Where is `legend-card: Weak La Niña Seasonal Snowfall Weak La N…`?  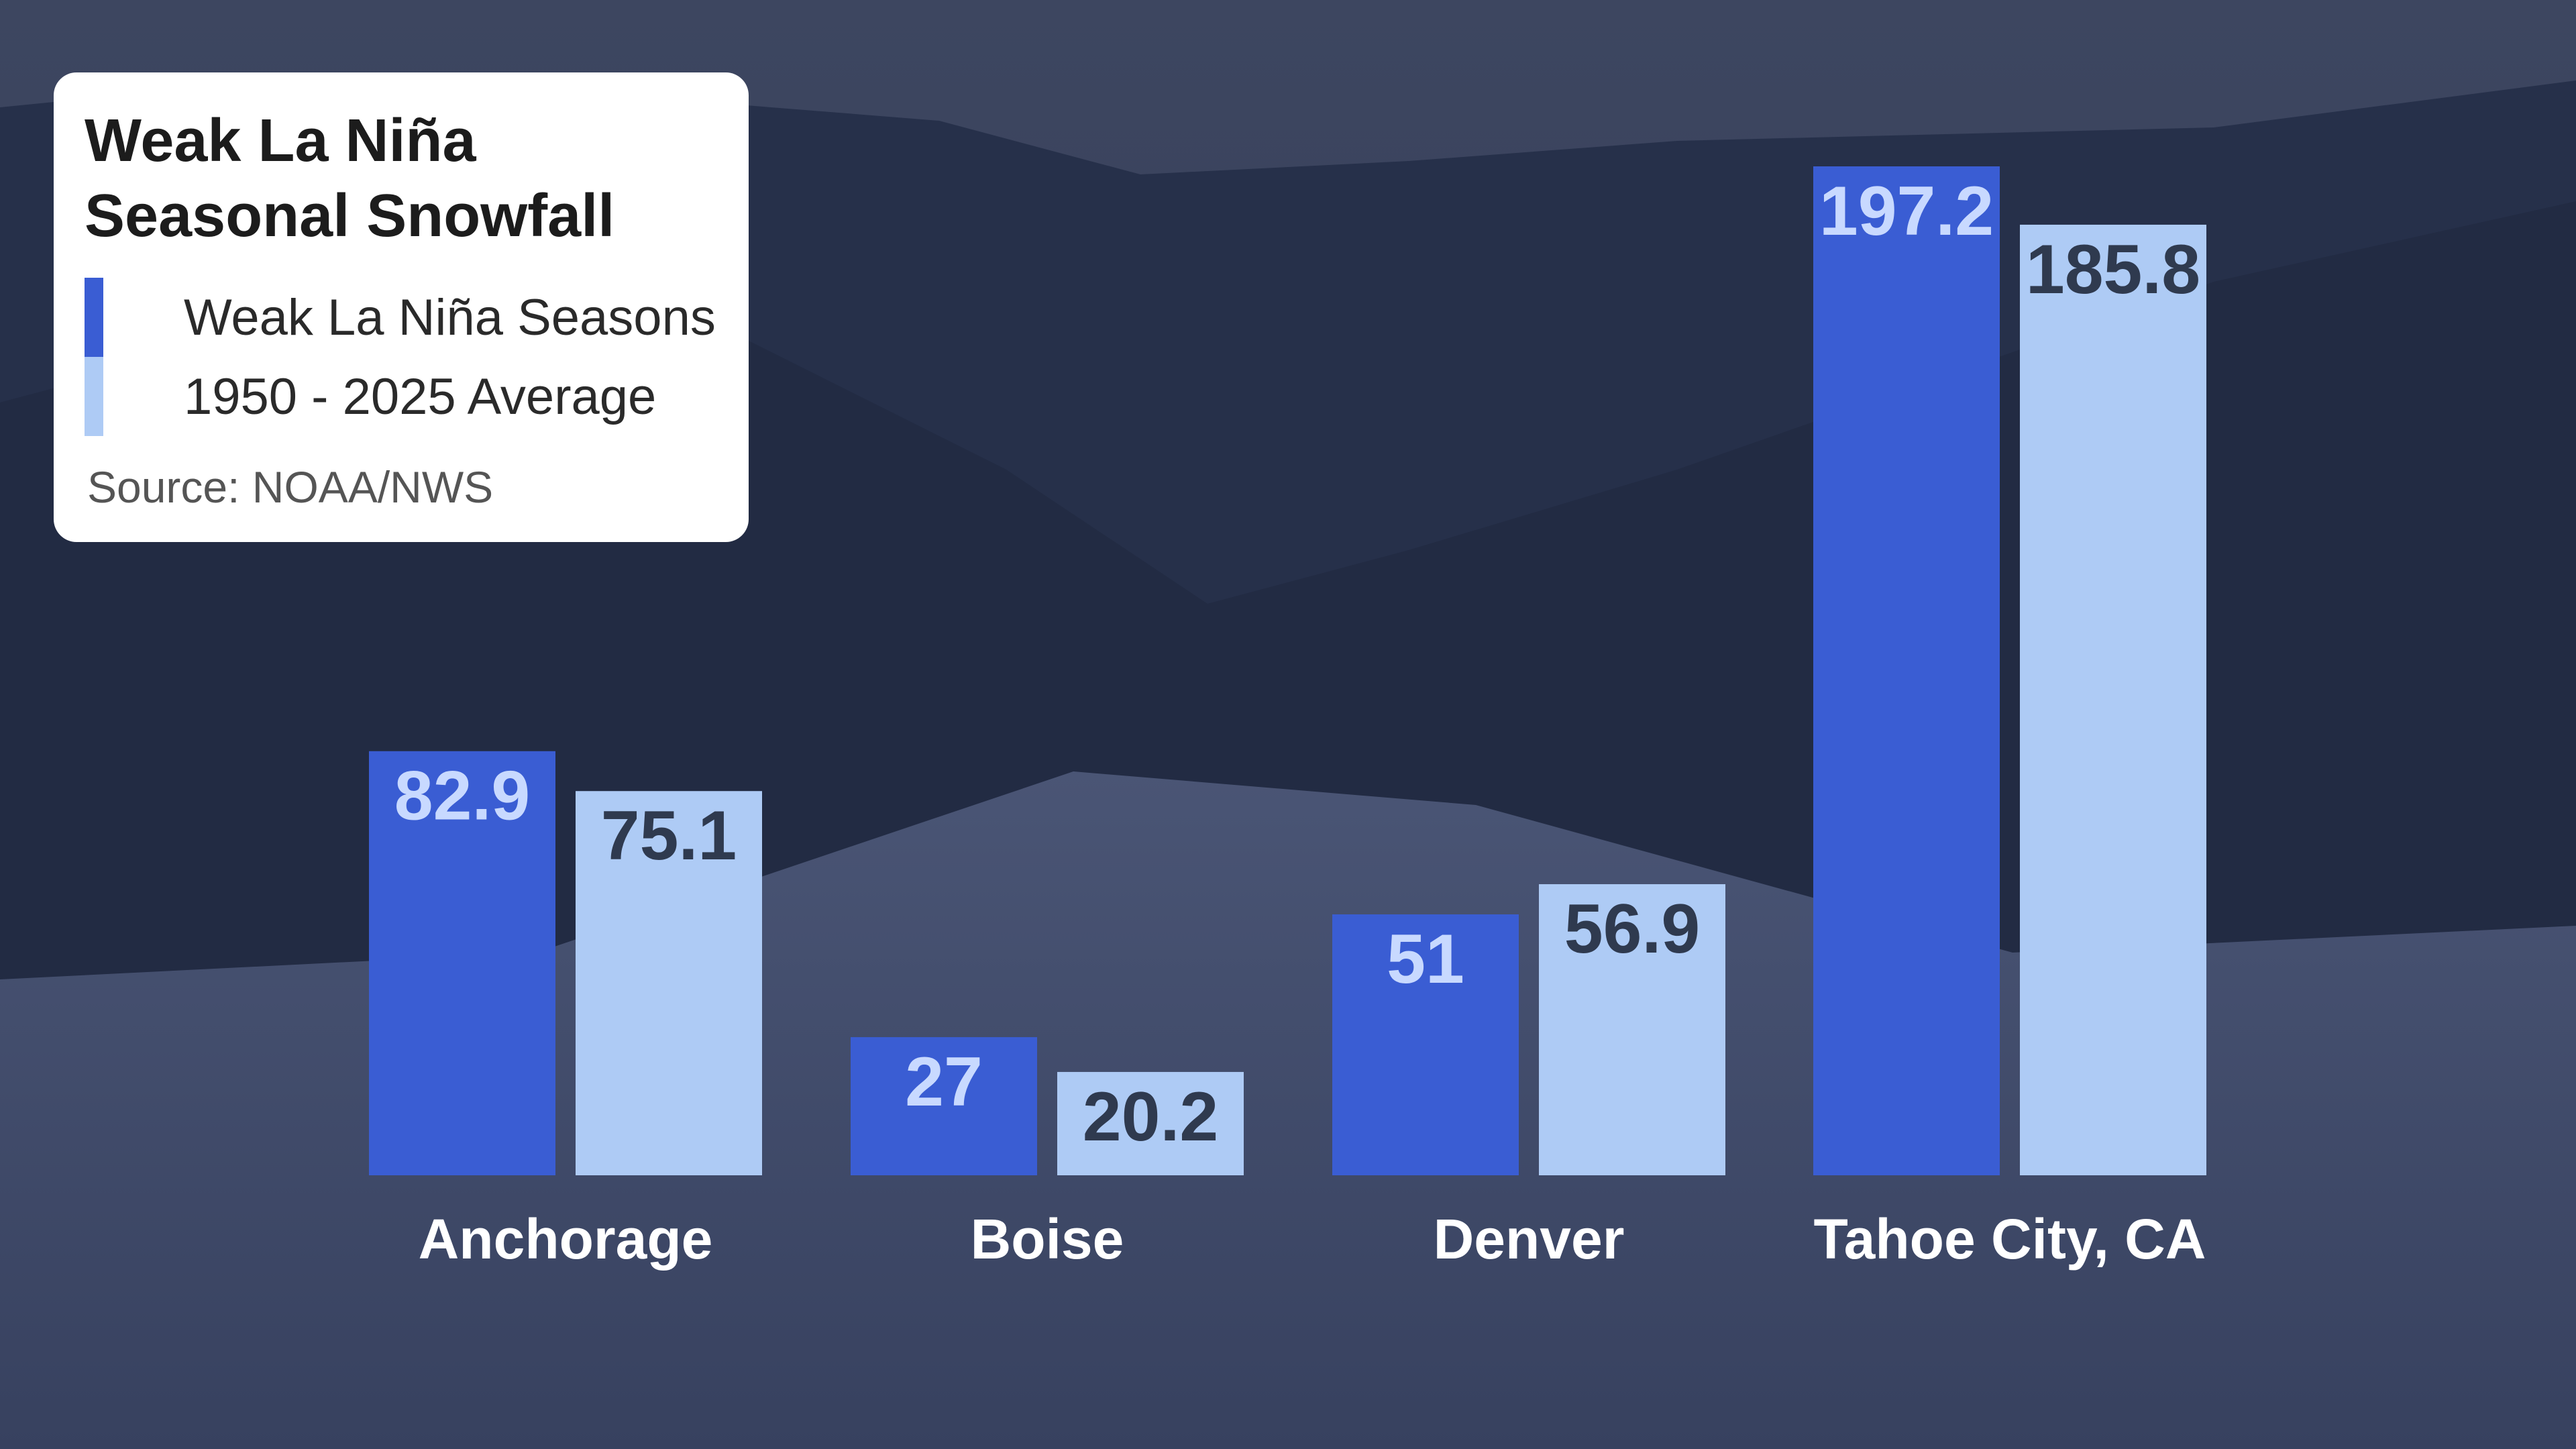 legend-card: Weak La Niña Seasonal Snowfall Weak La N… is located at coordinates (401, 307).